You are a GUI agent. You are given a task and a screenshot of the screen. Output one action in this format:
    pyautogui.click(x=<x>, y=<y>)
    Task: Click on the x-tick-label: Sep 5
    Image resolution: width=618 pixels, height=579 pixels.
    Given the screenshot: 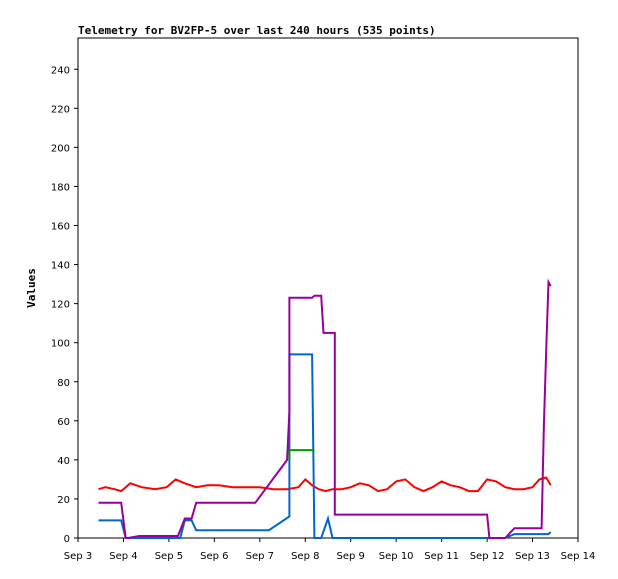 What is the action you would take?
    pyautogui.click(x=169, y=556)
    